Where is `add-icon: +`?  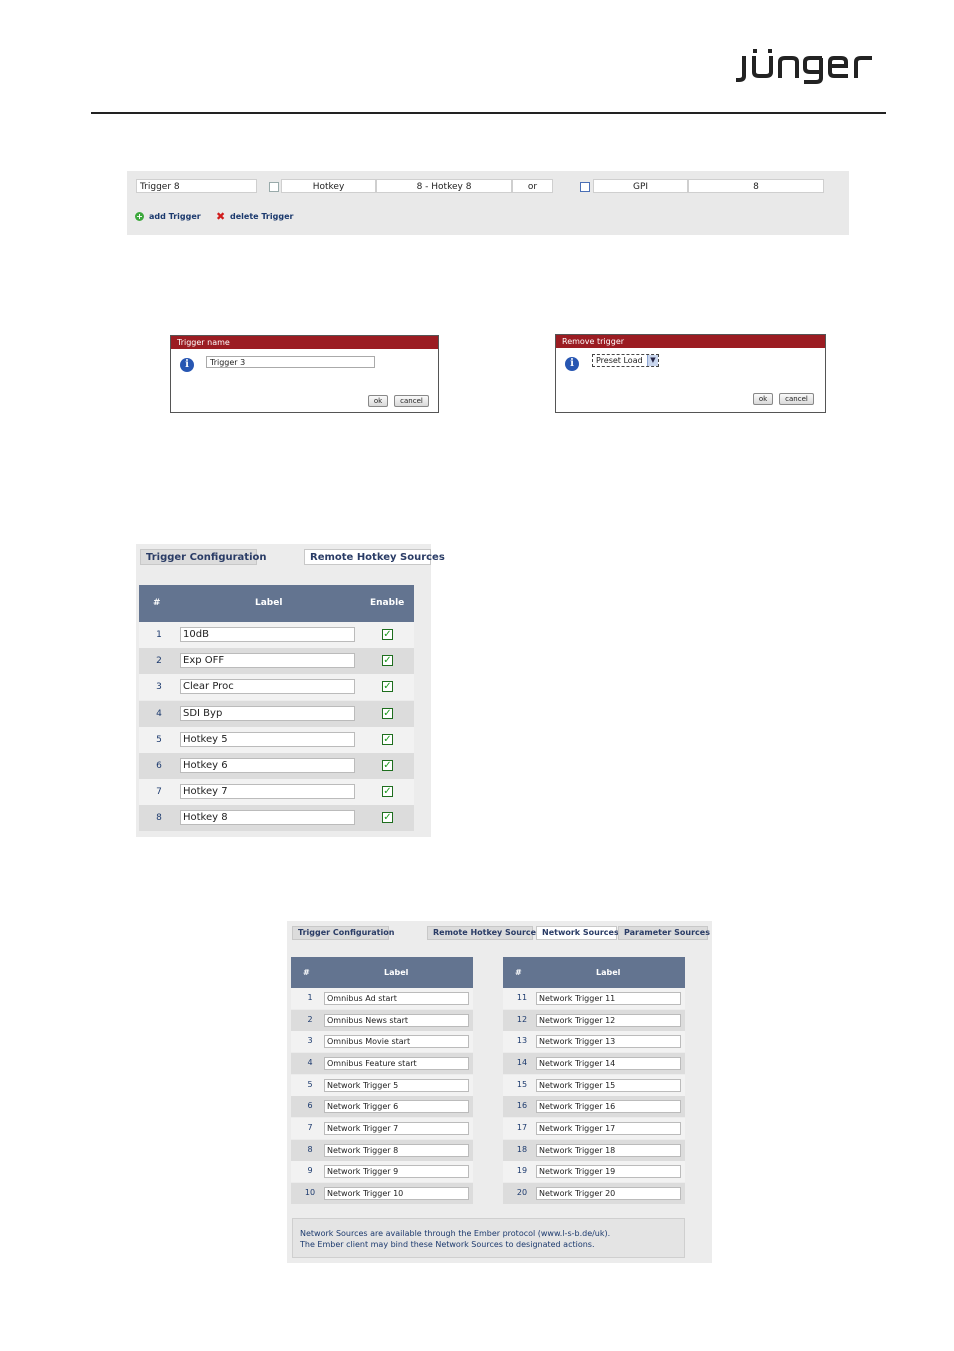 add-icon: + is located at coordinates (139, 216).